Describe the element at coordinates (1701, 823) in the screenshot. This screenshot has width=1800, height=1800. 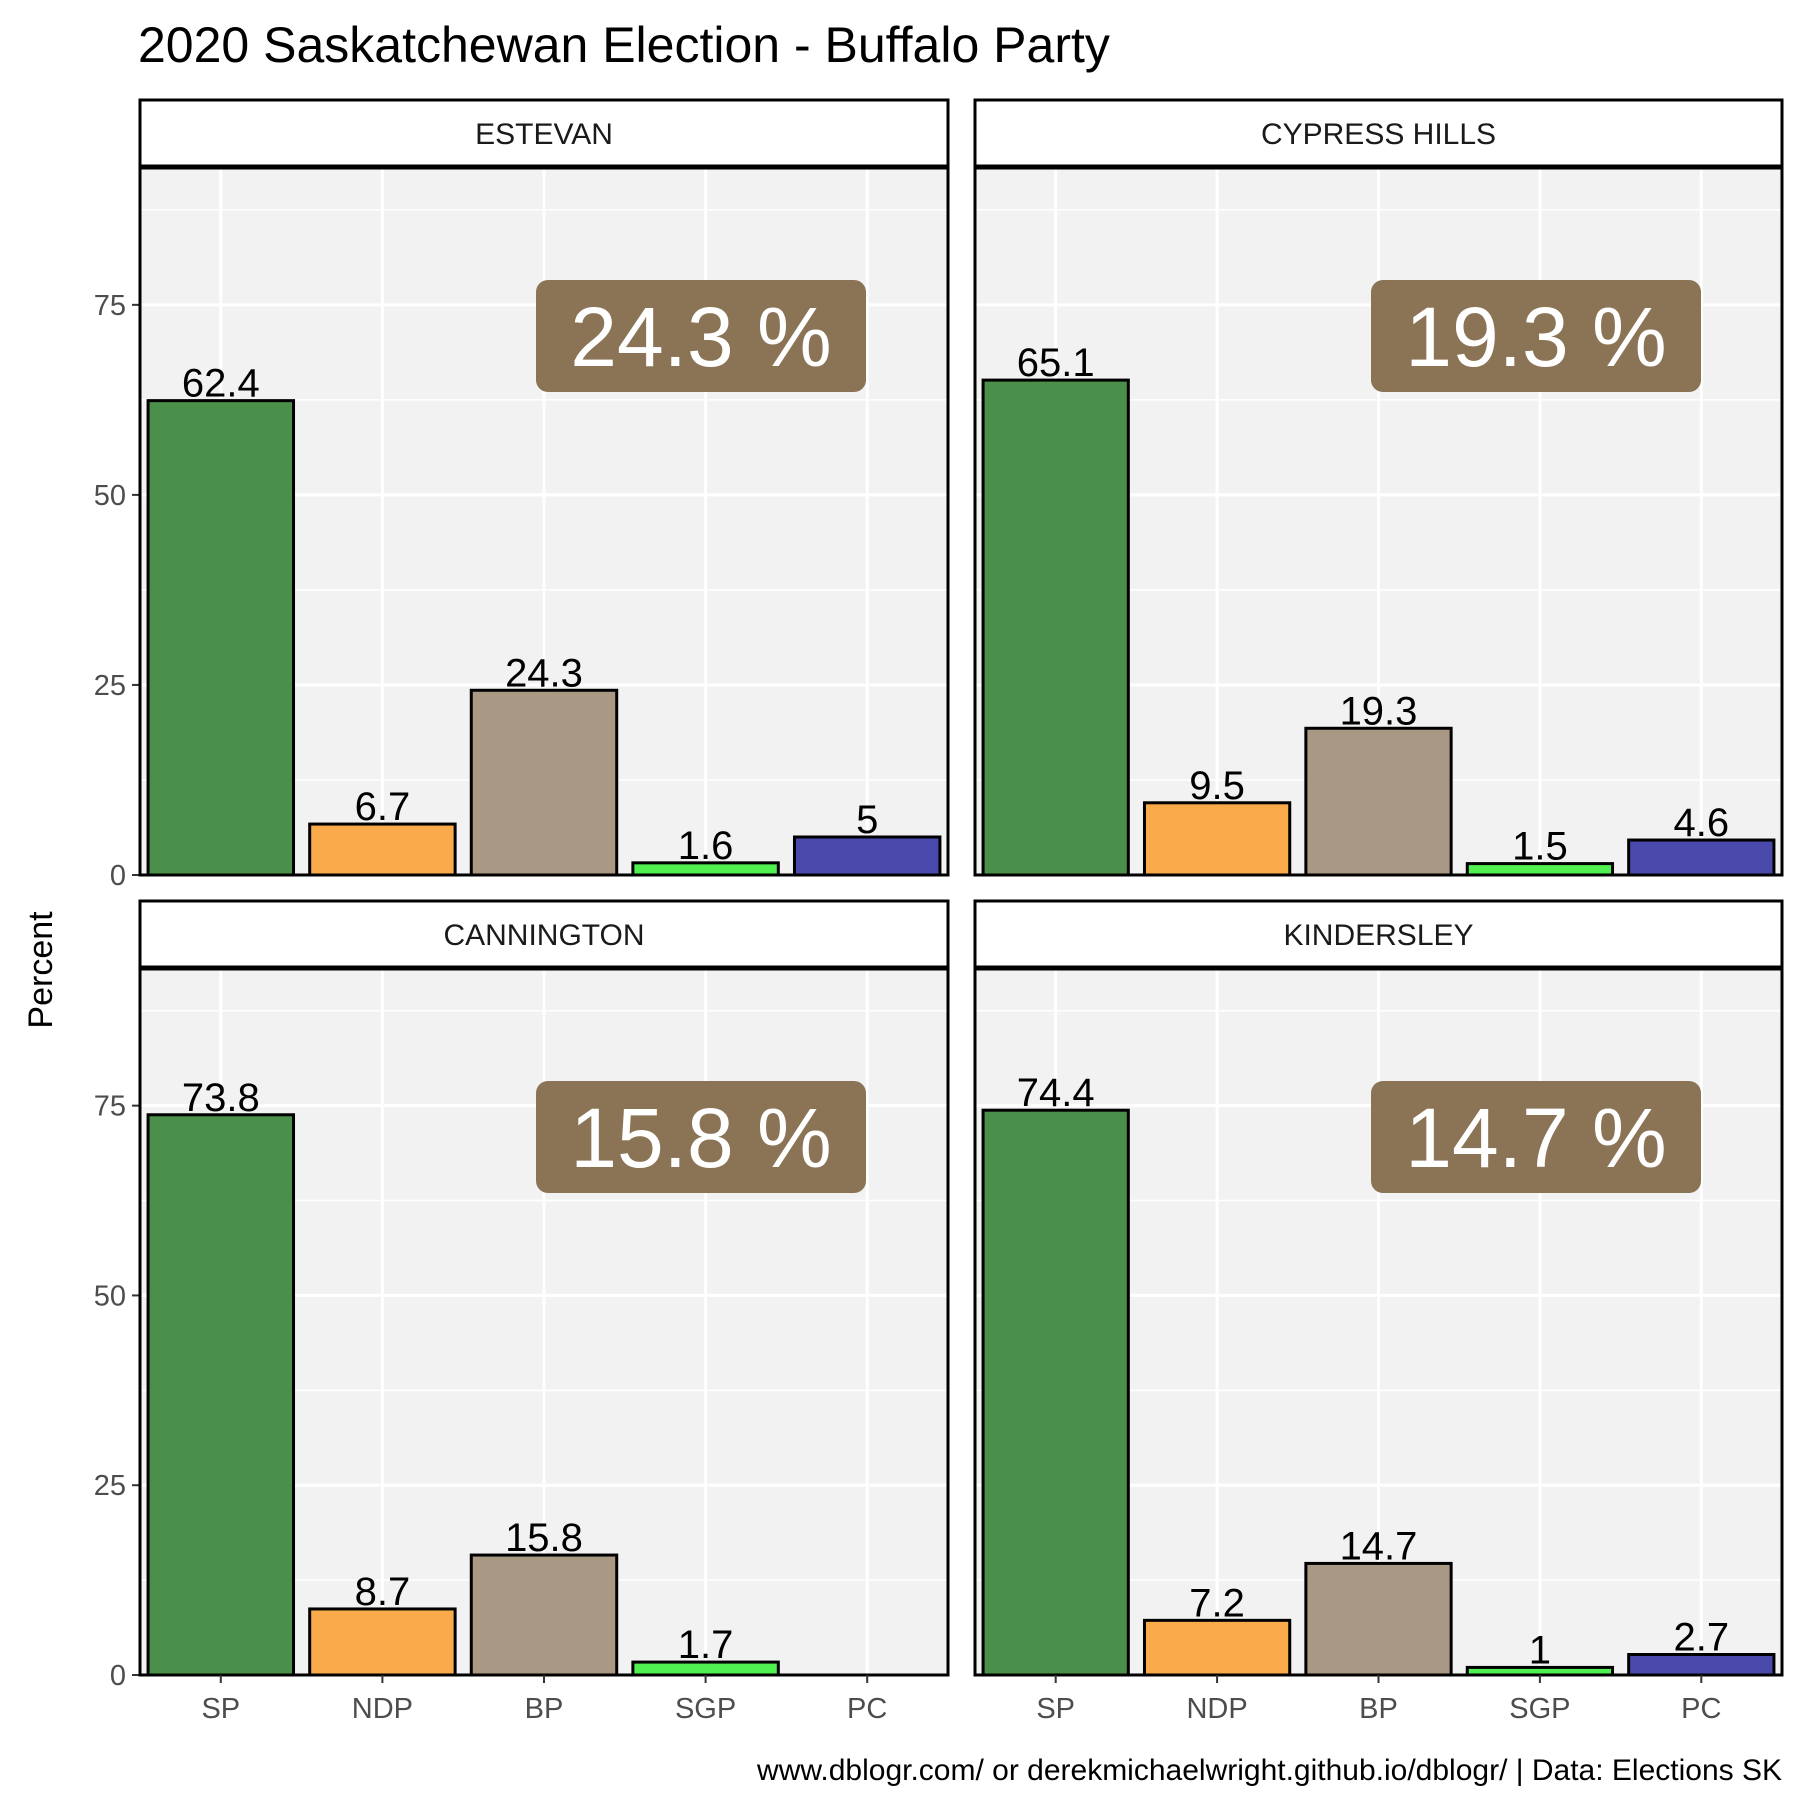
I see `bar-label-pc: 4.6` at that location.